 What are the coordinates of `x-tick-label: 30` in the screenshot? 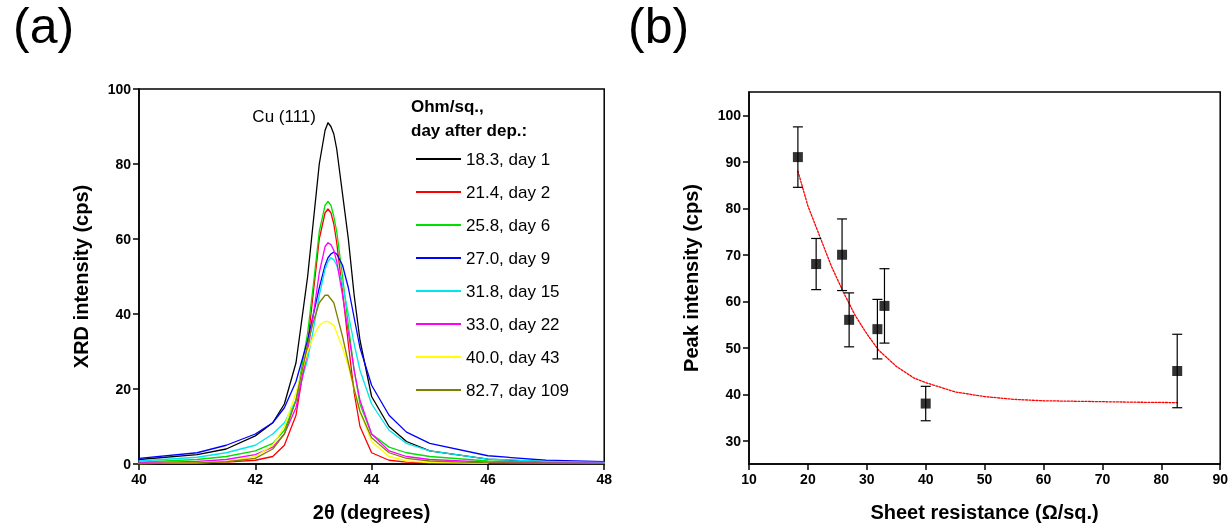 It's located at (867, 479).